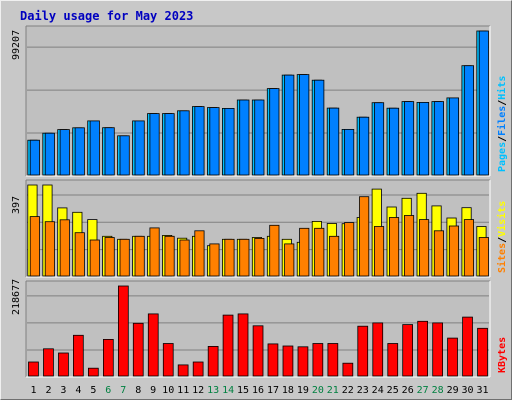  What do you see at coordinates (378, 390) in the screenshot?
I see `x-tick-day-24: 24` at bounding box center [378, 390].